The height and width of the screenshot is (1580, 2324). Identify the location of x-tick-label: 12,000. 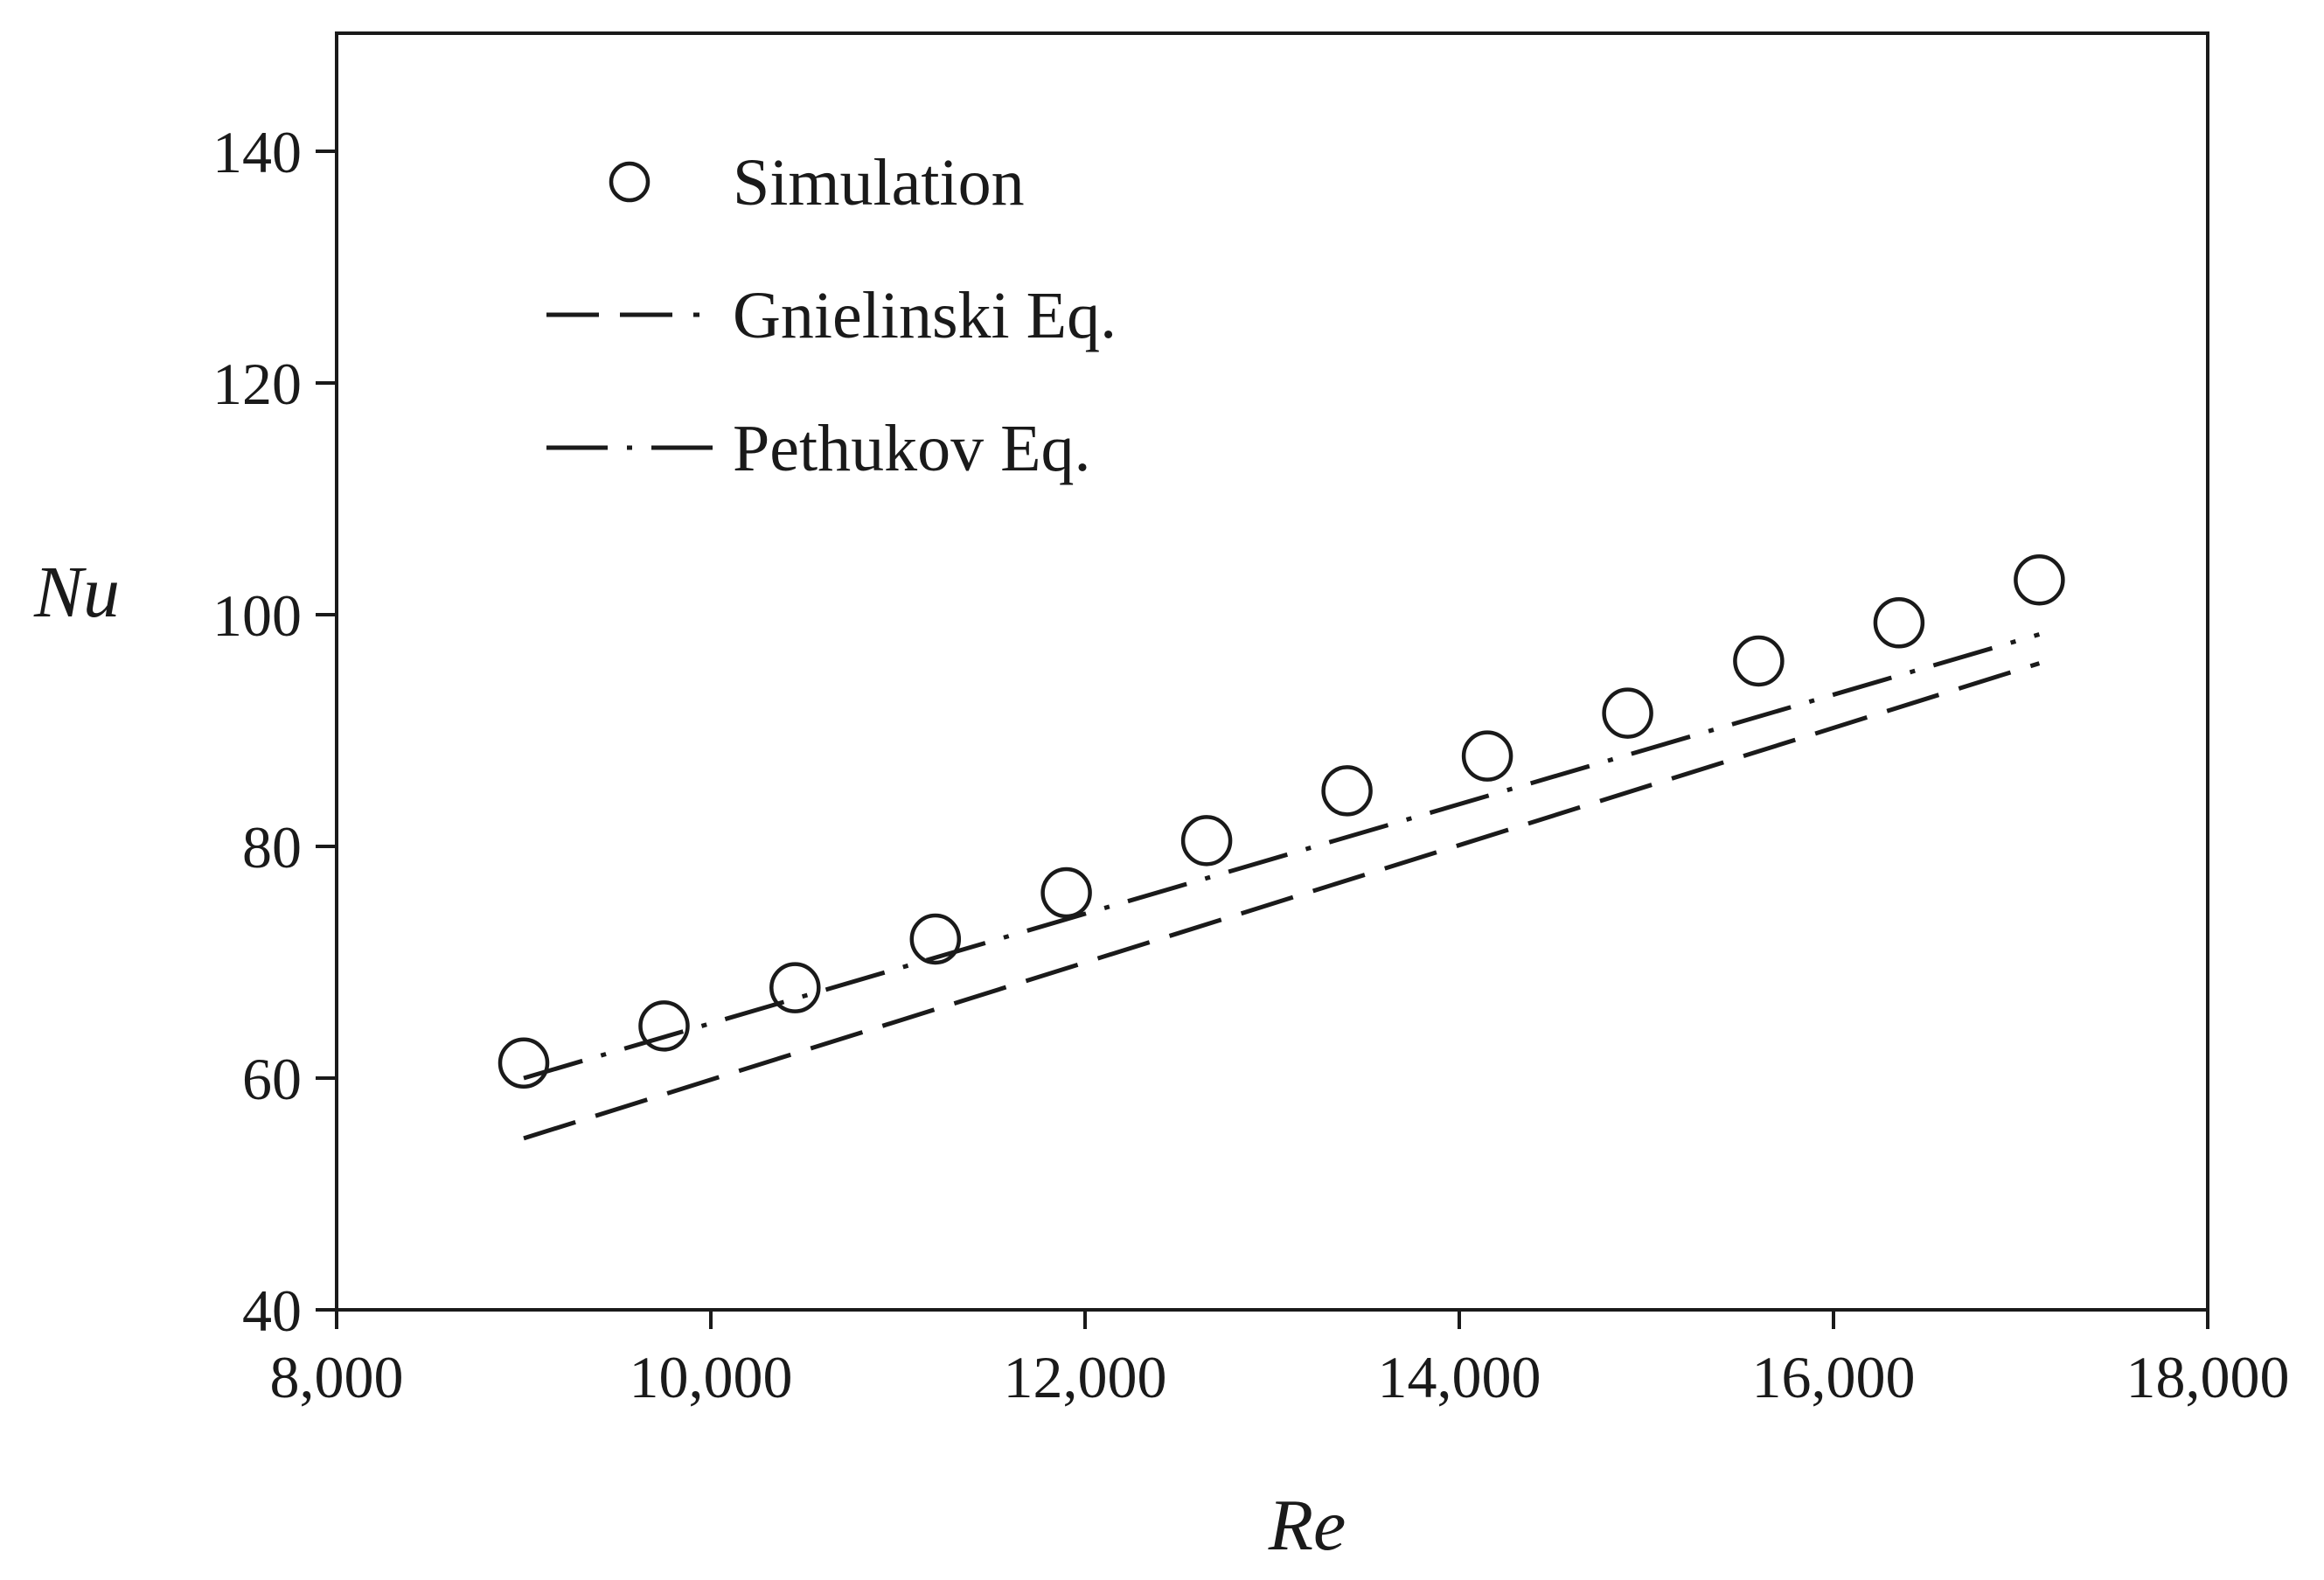
(1085, 1377).